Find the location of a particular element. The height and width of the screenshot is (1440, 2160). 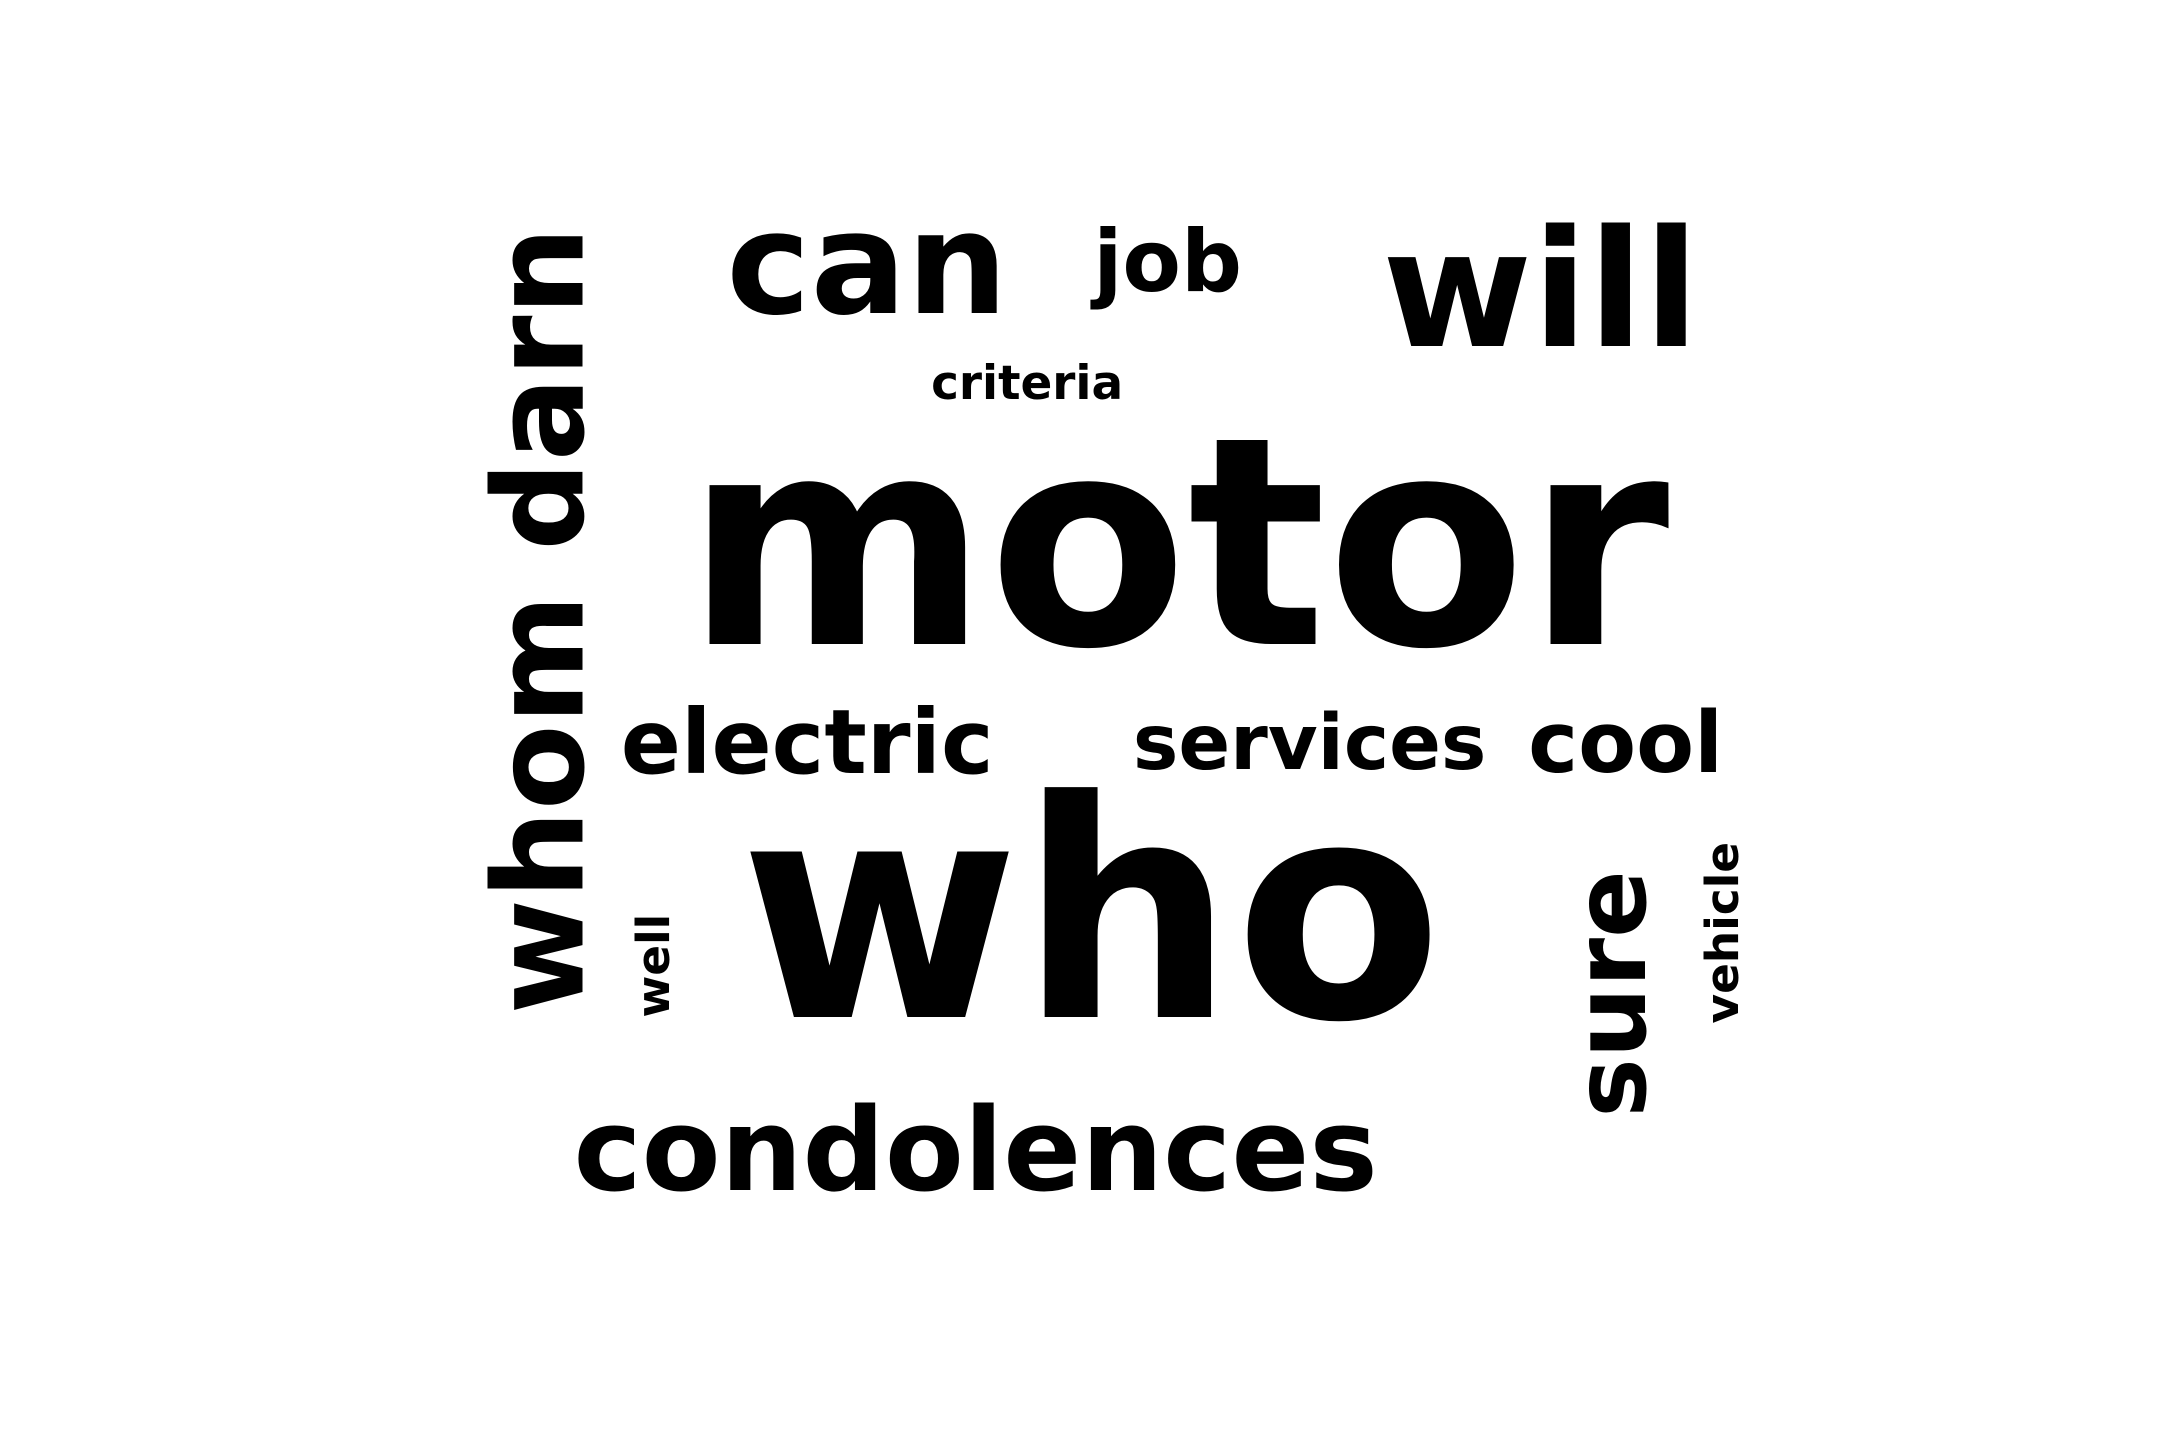

word-sure: sure is located at coordinates (1610, 994).